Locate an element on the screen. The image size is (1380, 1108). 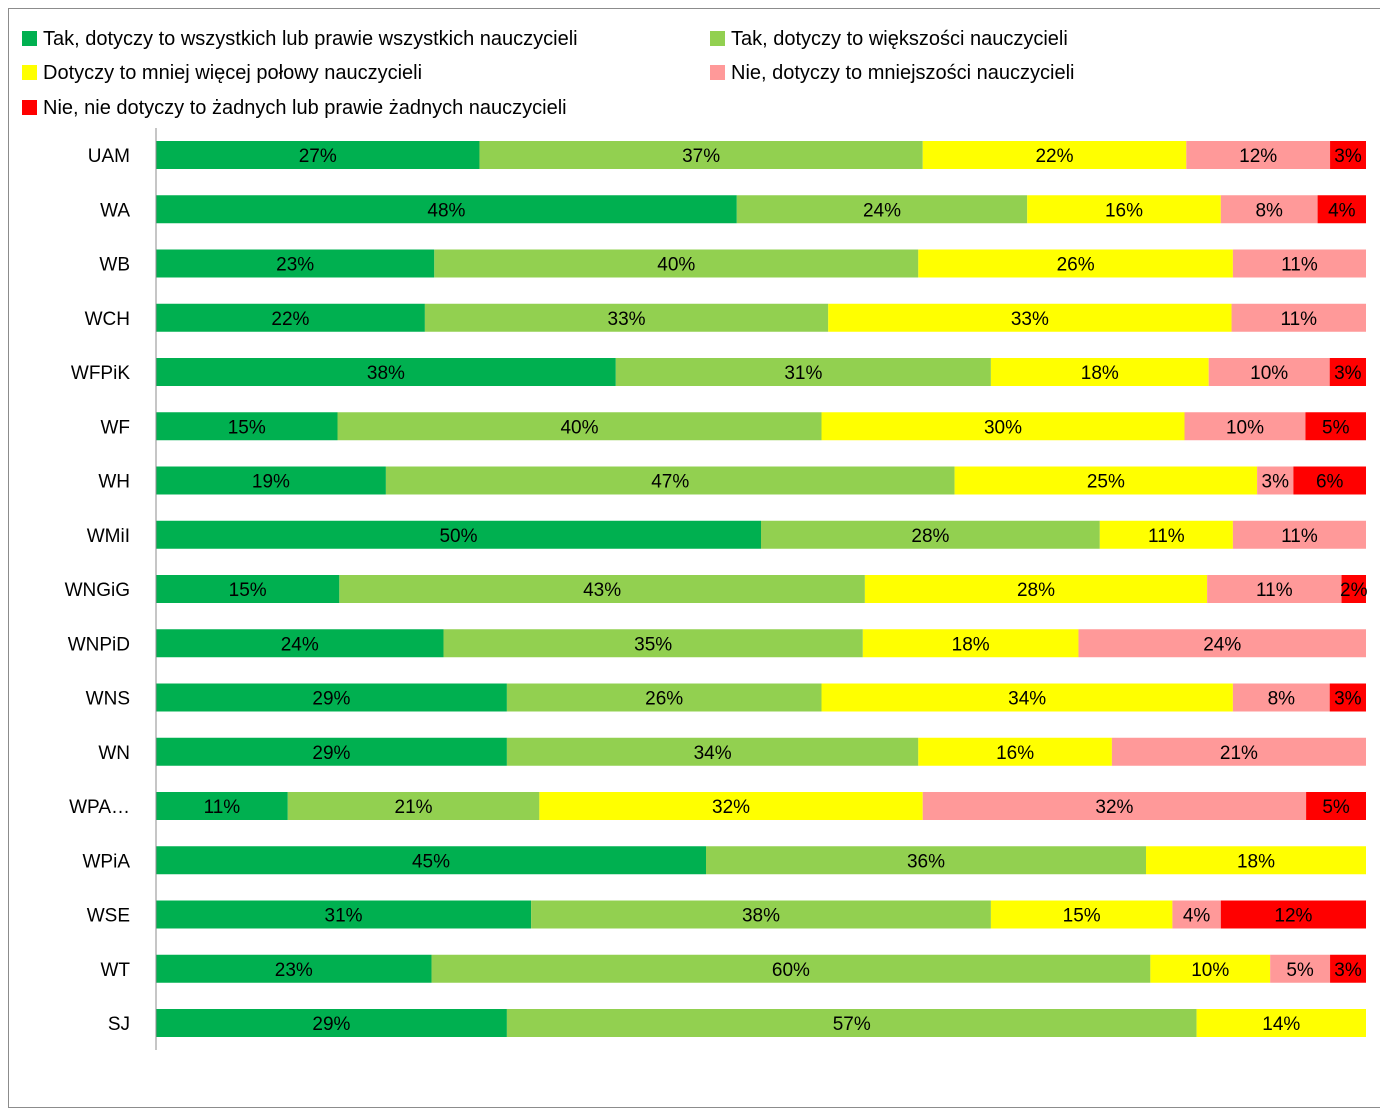
bar-value-label: 48% is located at coordinates (446, 210).